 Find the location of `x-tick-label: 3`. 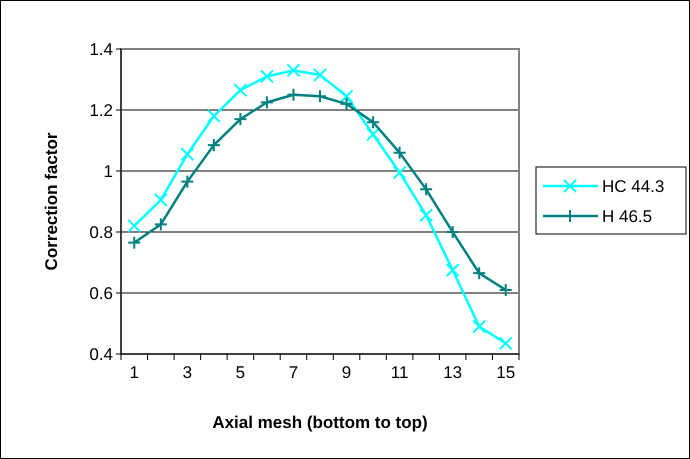

x-tick-label: 3 is located at coordinates (187, 372).